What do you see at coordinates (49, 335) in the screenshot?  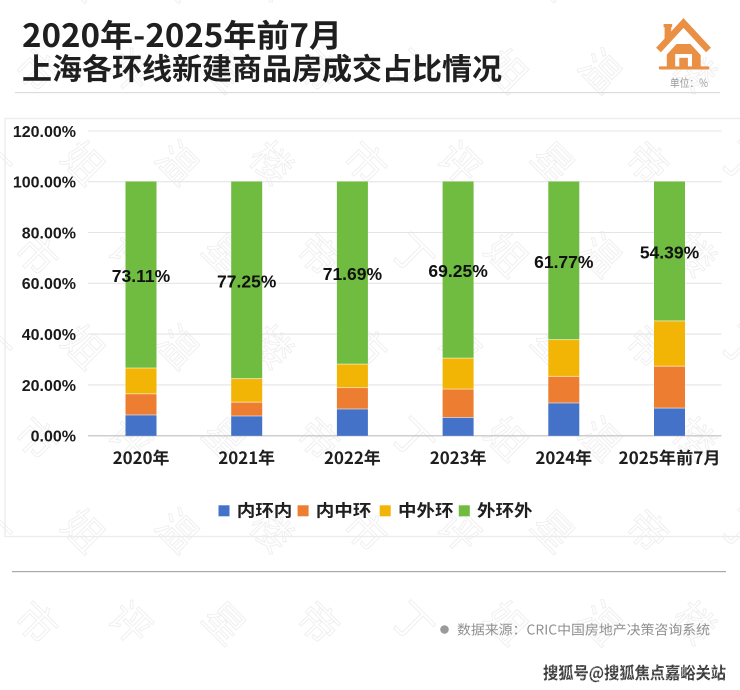 I see `svg-text: 40.00%` at bounding box center [49, 335].